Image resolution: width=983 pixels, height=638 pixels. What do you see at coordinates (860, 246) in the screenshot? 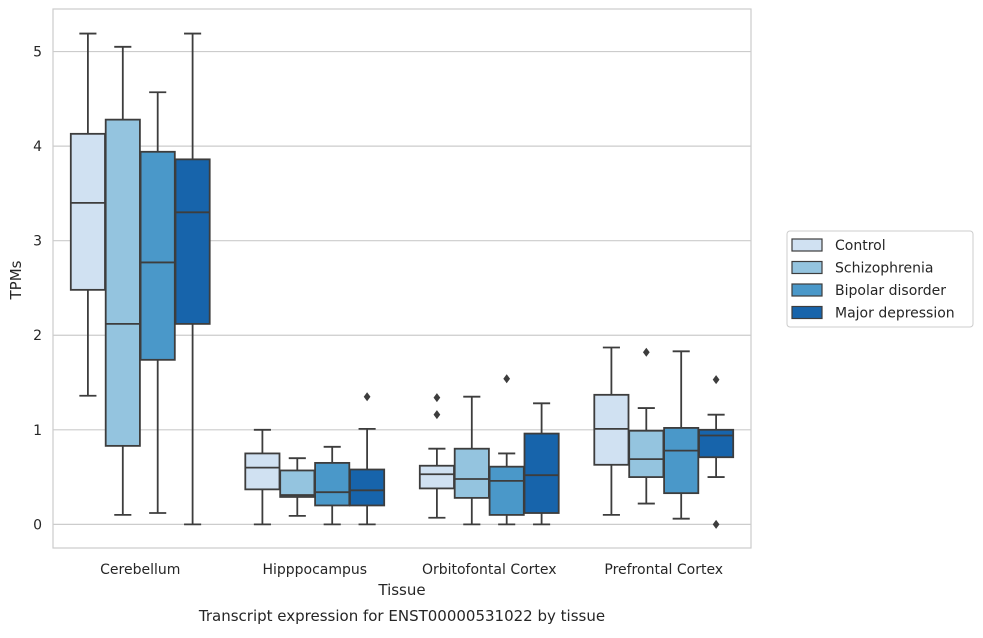
I see `legend-label: Control` at bounding box center [860, 246].